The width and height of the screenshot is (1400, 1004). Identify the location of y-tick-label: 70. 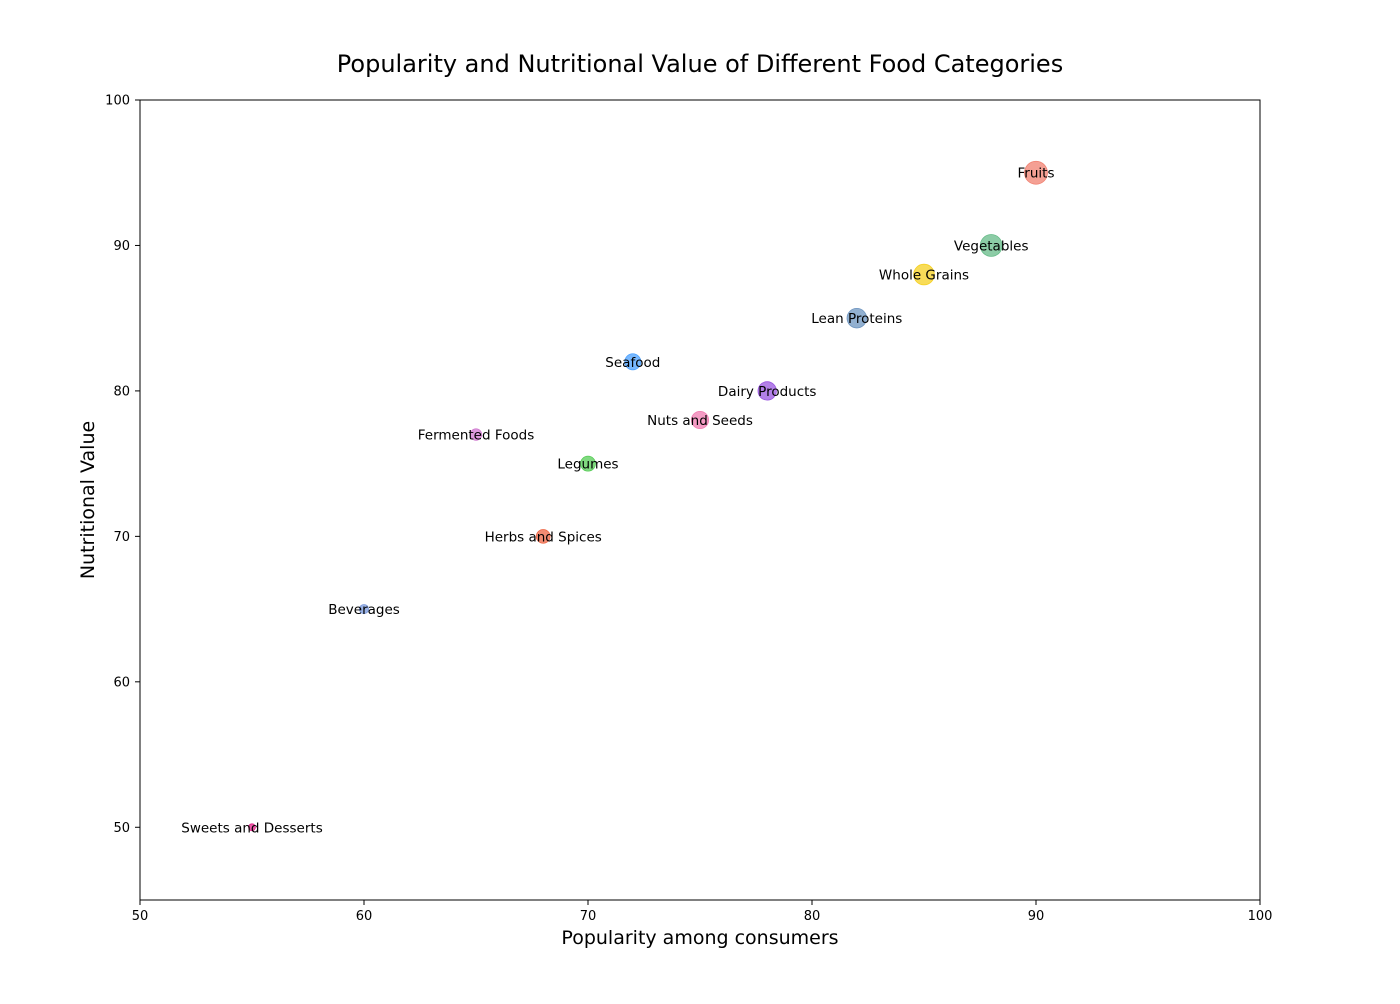
(121, 537).